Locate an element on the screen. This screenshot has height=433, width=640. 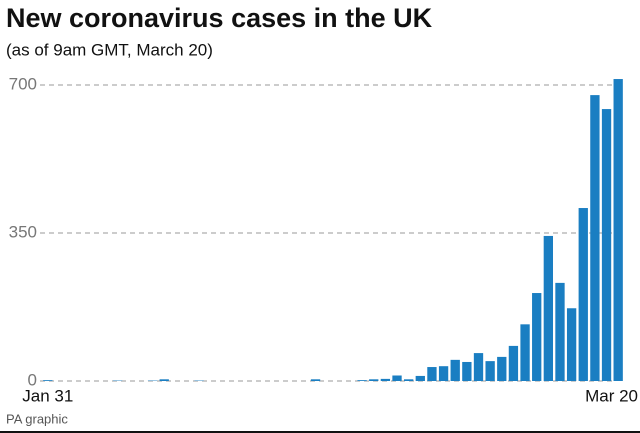
y-tick-label: 0 is located at coordinates (32, 379).